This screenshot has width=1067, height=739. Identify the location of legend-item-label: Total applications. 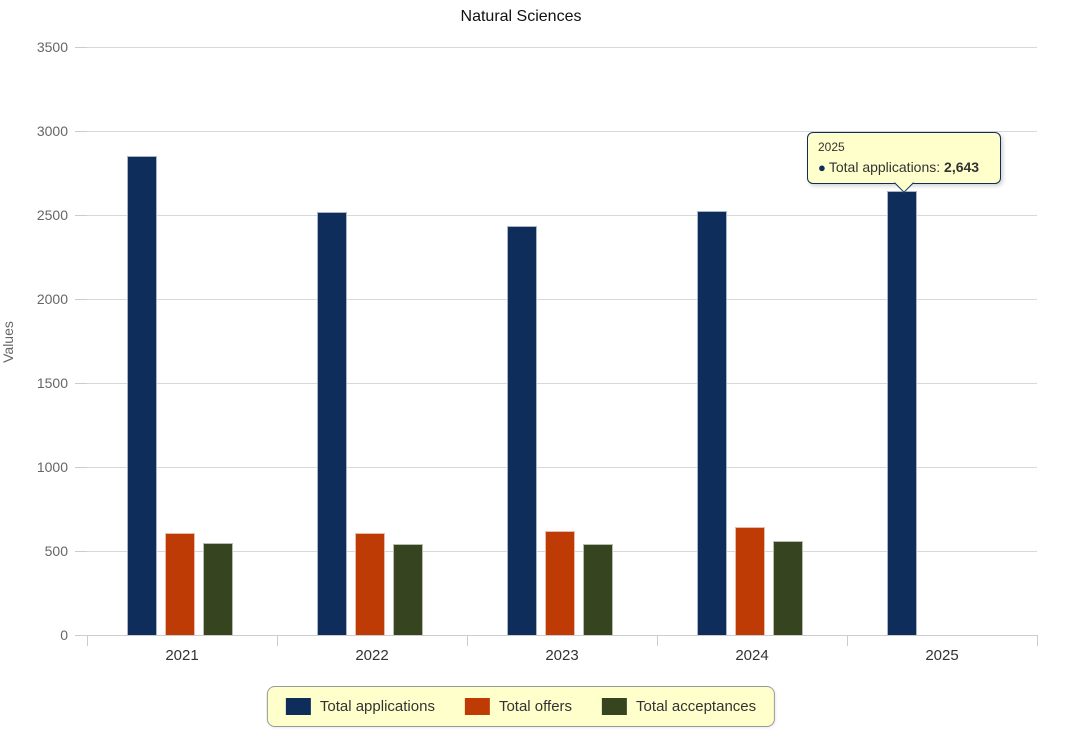
(377, 706).